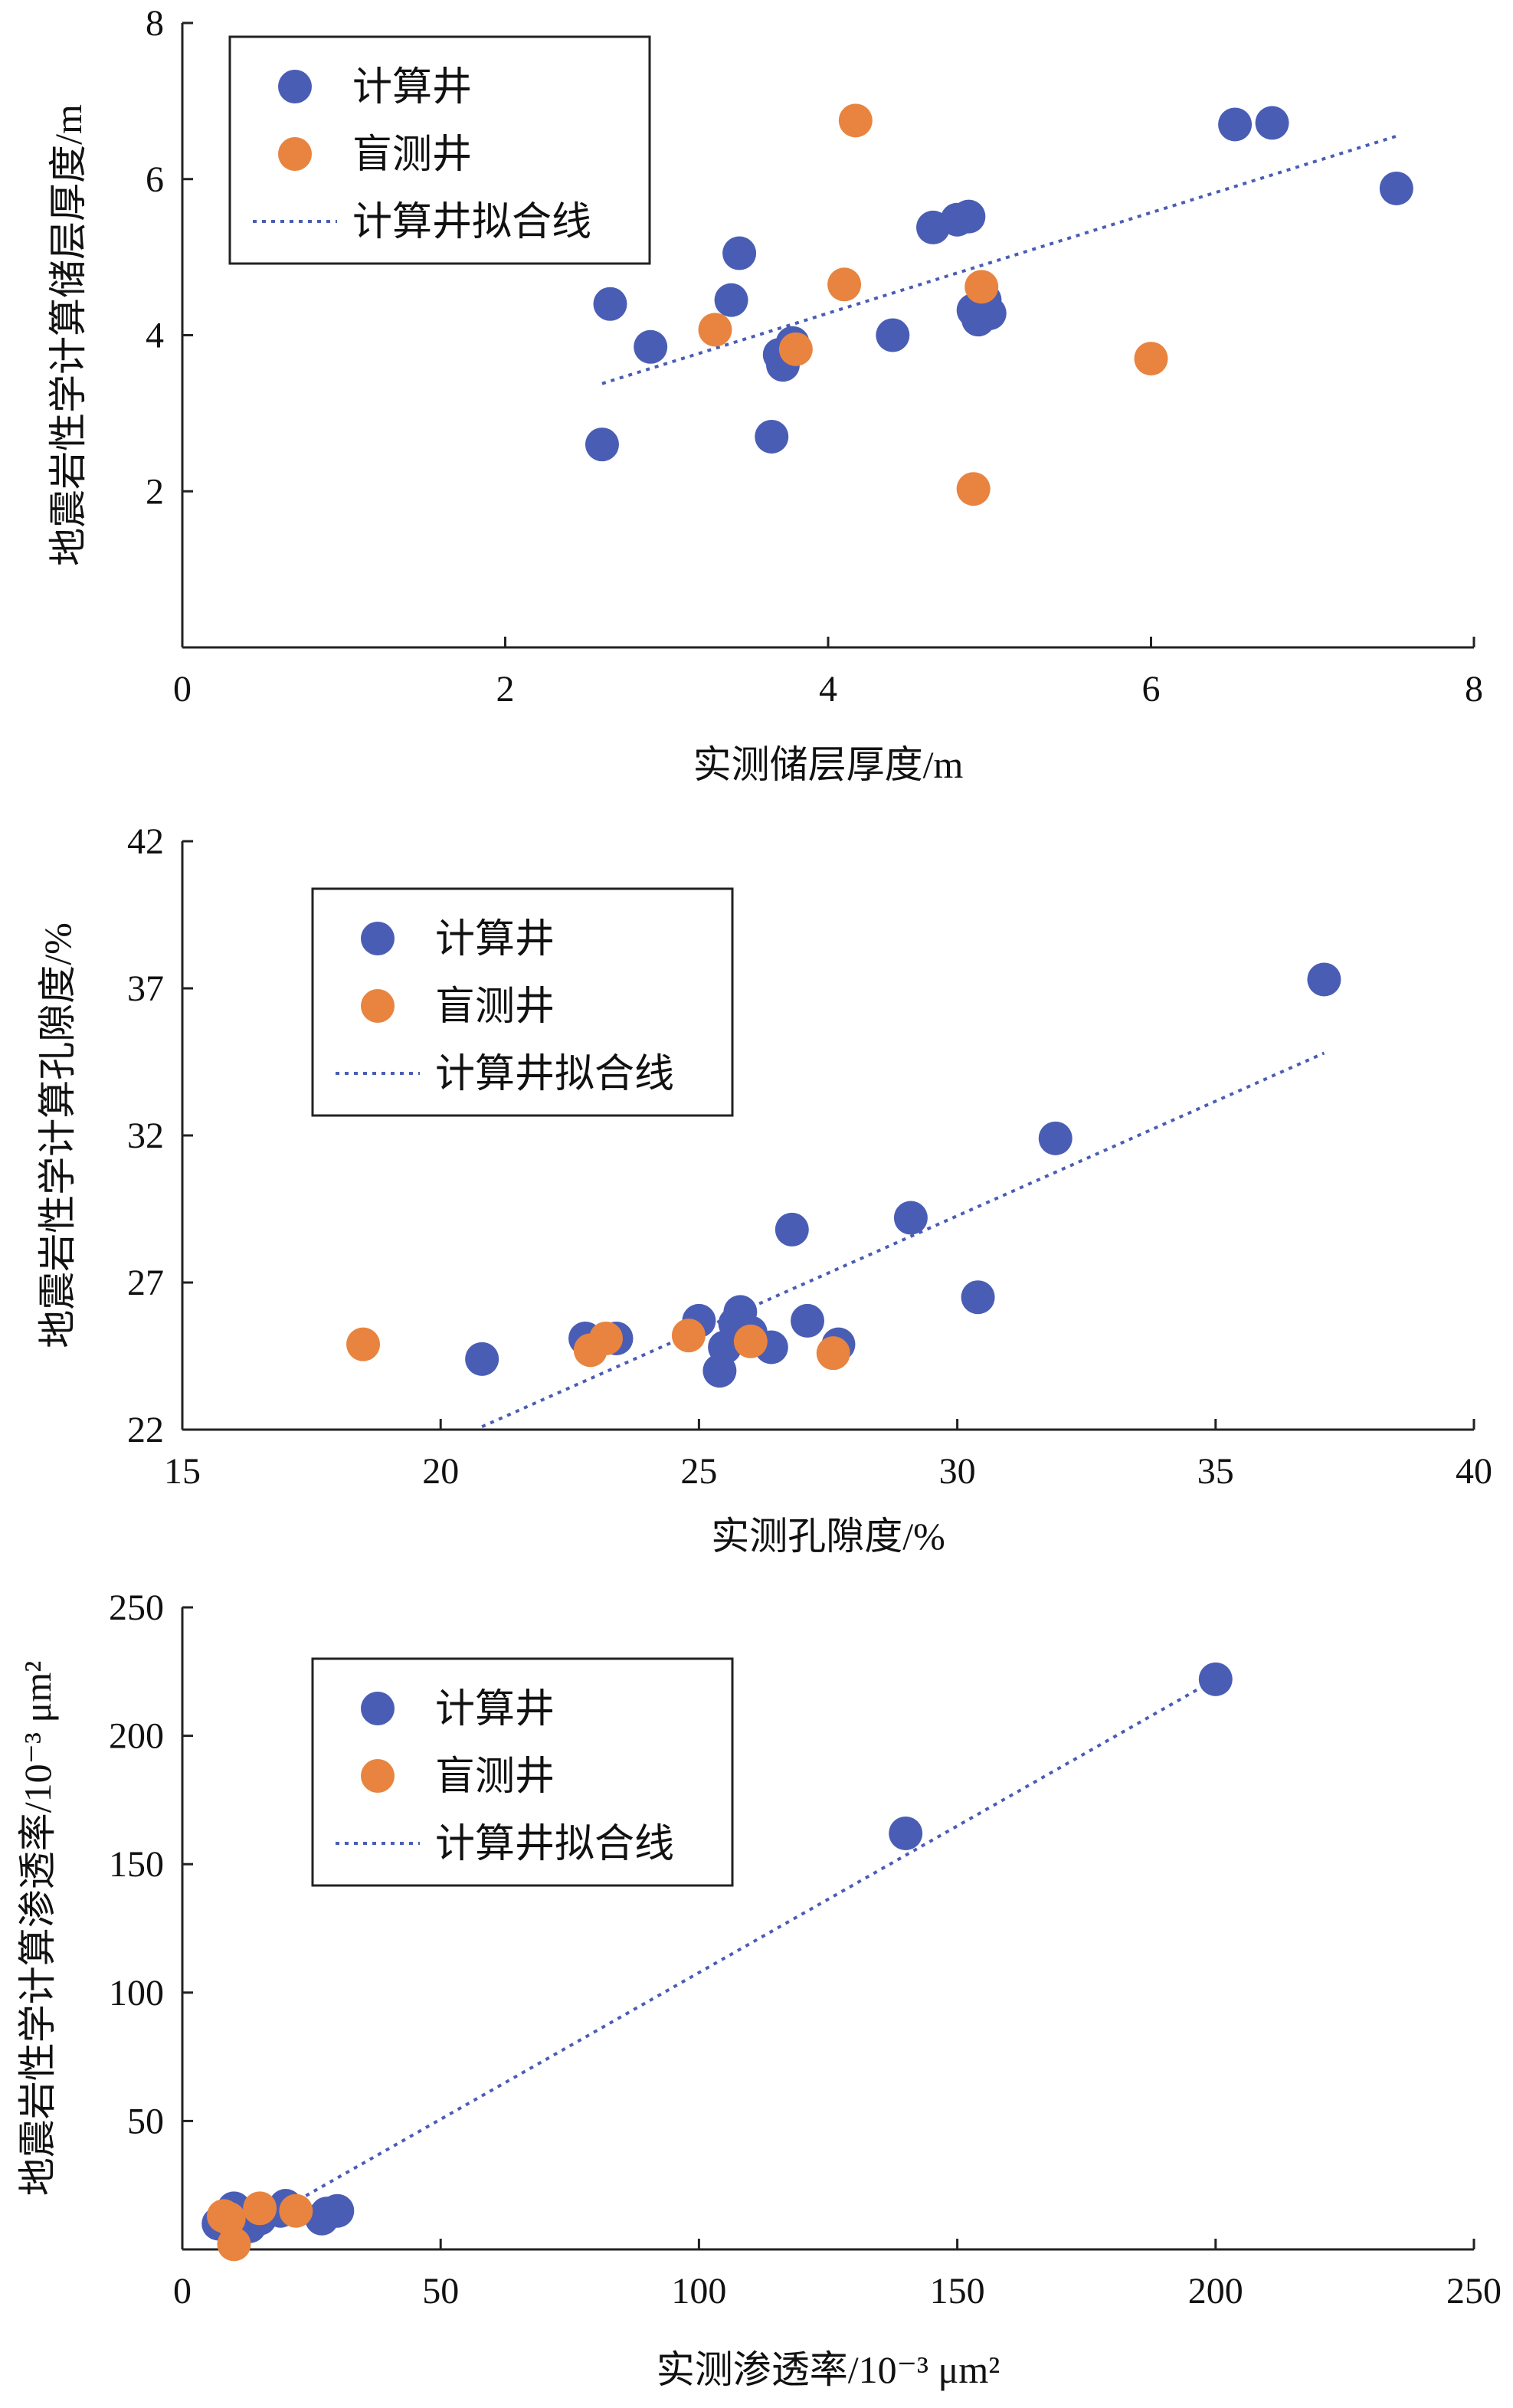 This screenshot has height=2408, width=1513. I want to click on x-tick-label: 8, so click(1474, 689).